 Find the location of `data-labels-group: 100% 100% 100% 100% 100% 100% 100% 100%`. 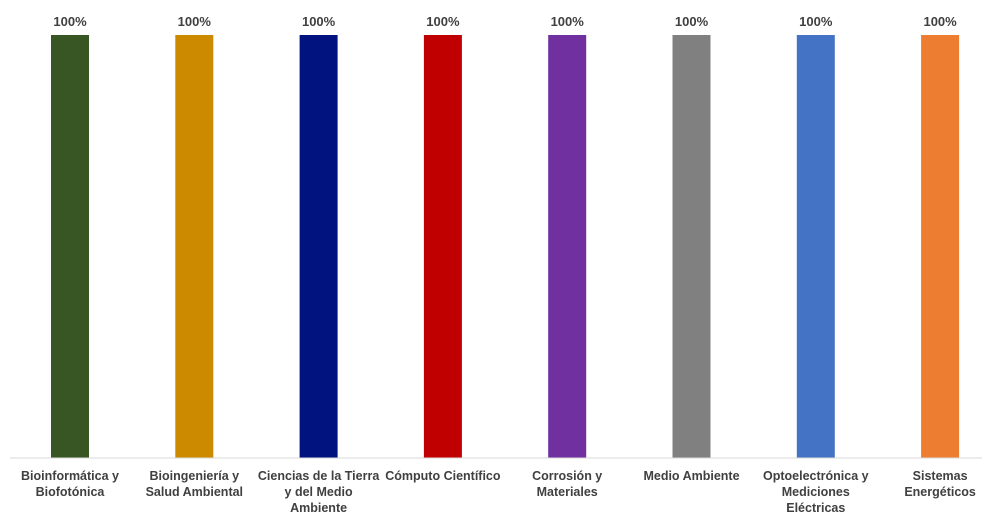

data-labels-group: 100% 100% 100% 100% 100% 100% 100% 100% is located at coordinates (505, 21).